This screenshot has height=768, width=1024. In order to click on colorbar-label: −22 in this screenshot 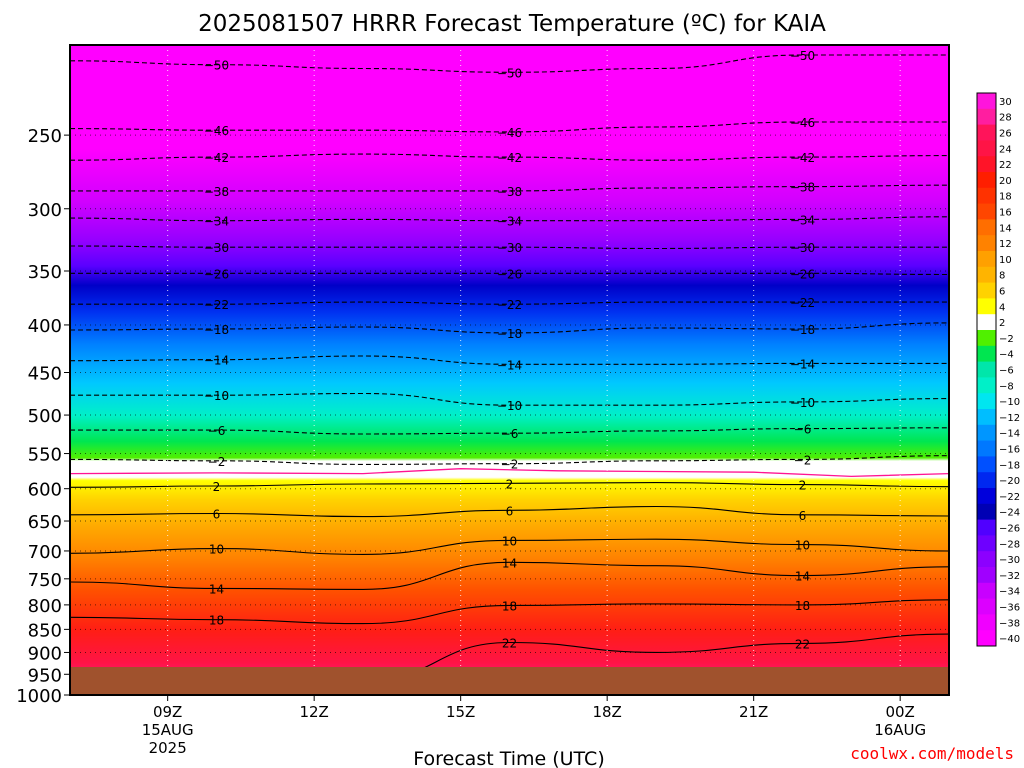, I will do `click(1009, 497)`.